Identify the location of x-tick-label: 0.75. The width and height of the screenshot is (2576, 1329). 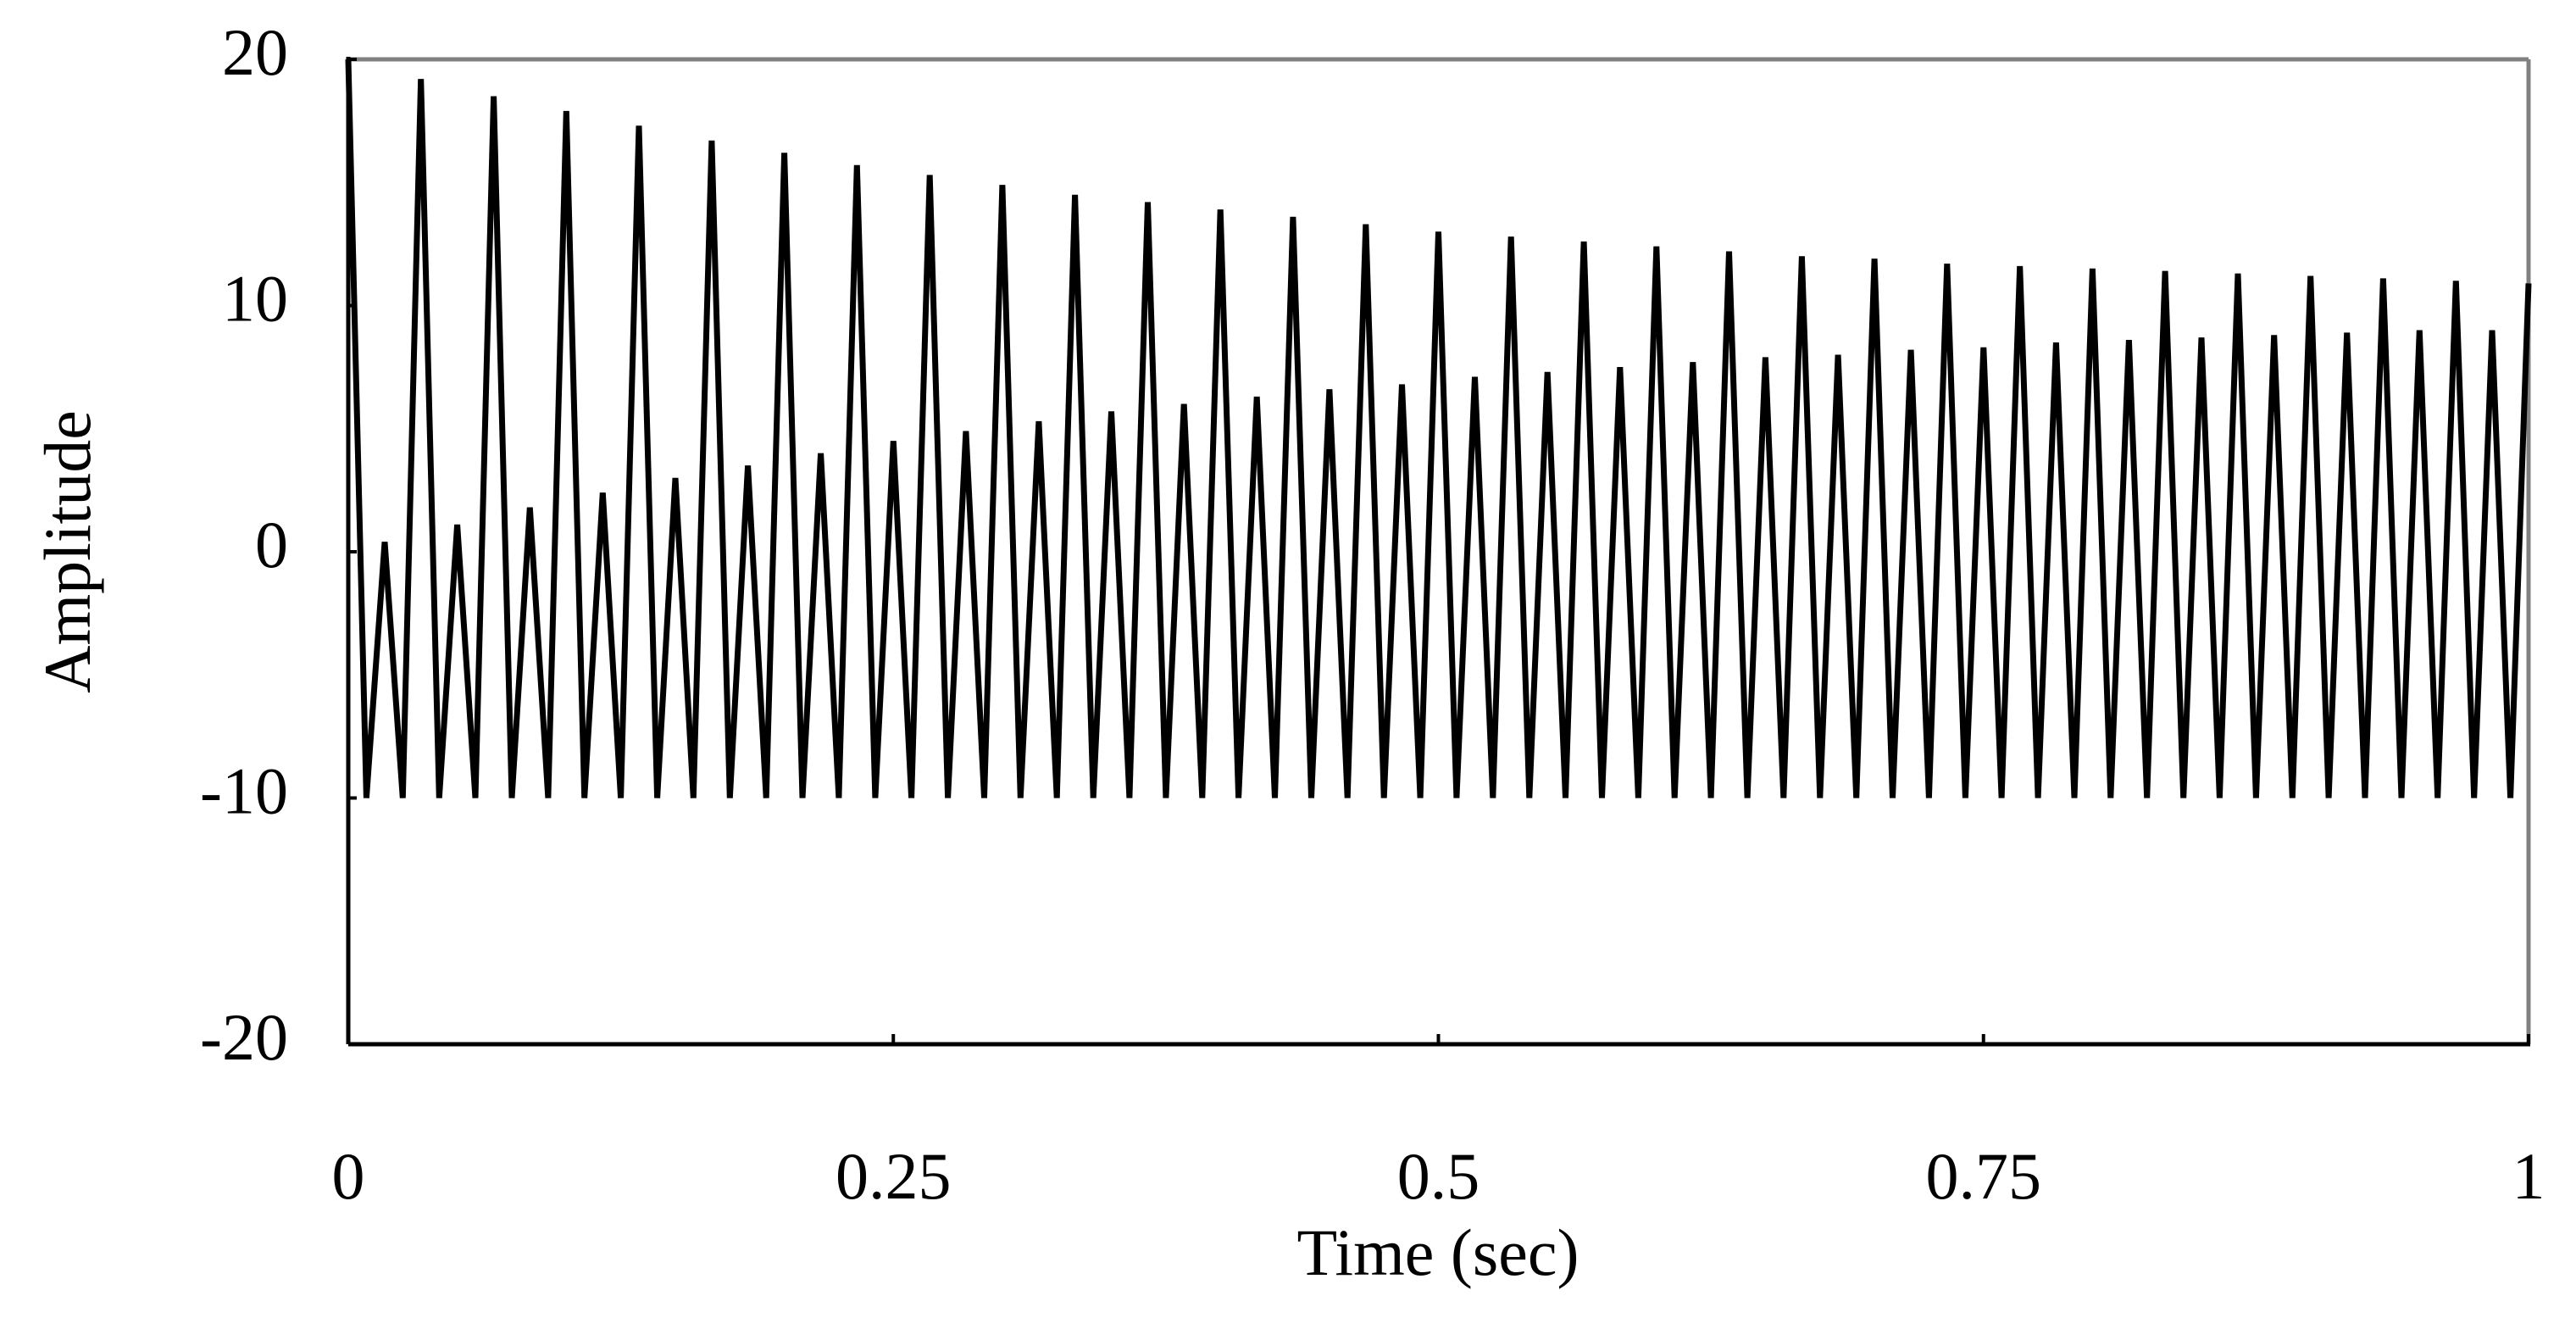
(1984, 1176).